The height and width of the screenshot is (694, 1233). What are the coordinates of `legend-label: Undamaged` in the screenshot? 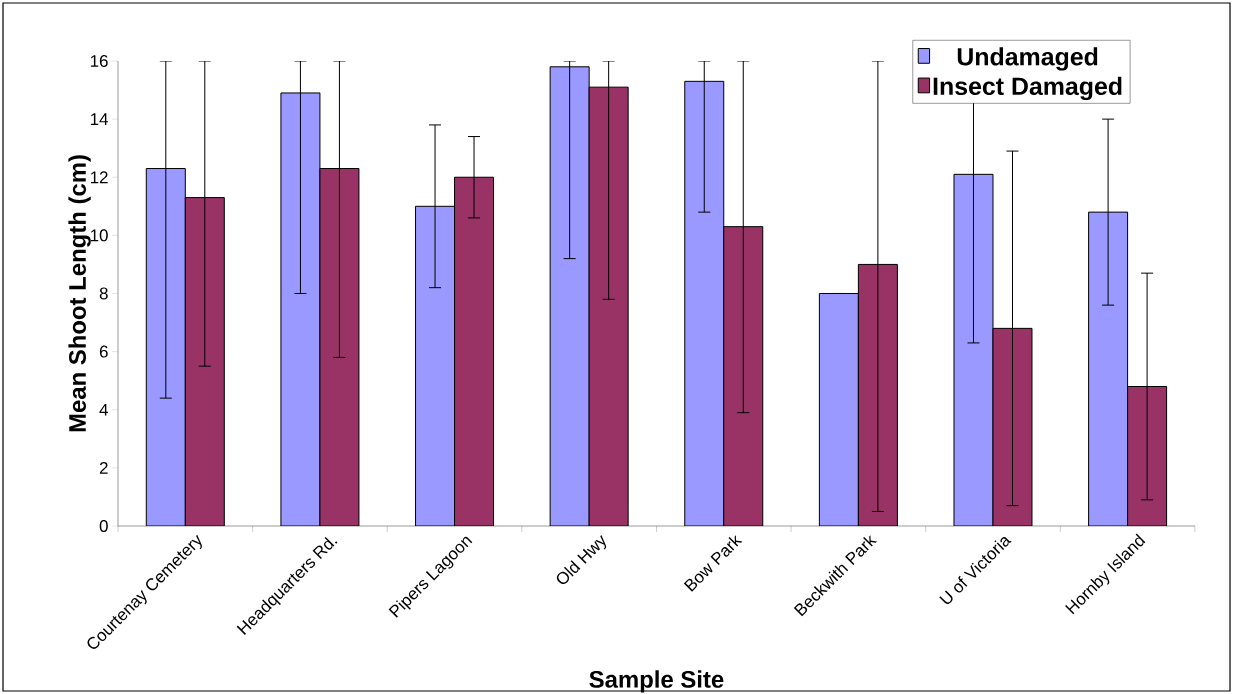 It's located at (1027, 59).